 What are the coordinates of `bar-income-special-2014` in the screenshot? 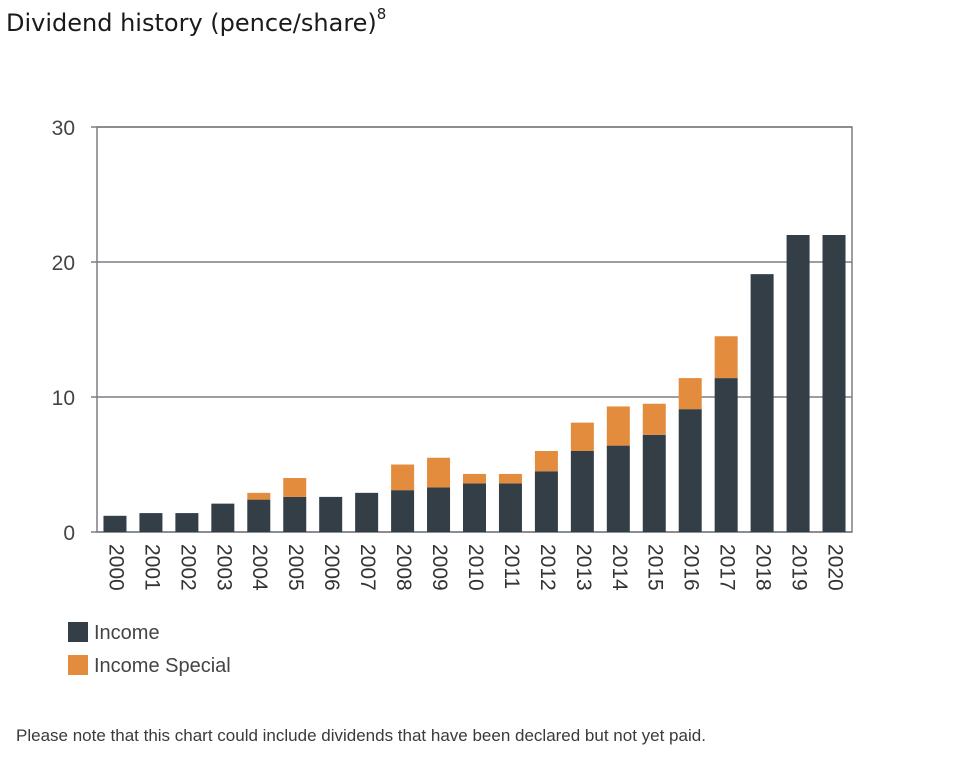 It's located at (618, 426).